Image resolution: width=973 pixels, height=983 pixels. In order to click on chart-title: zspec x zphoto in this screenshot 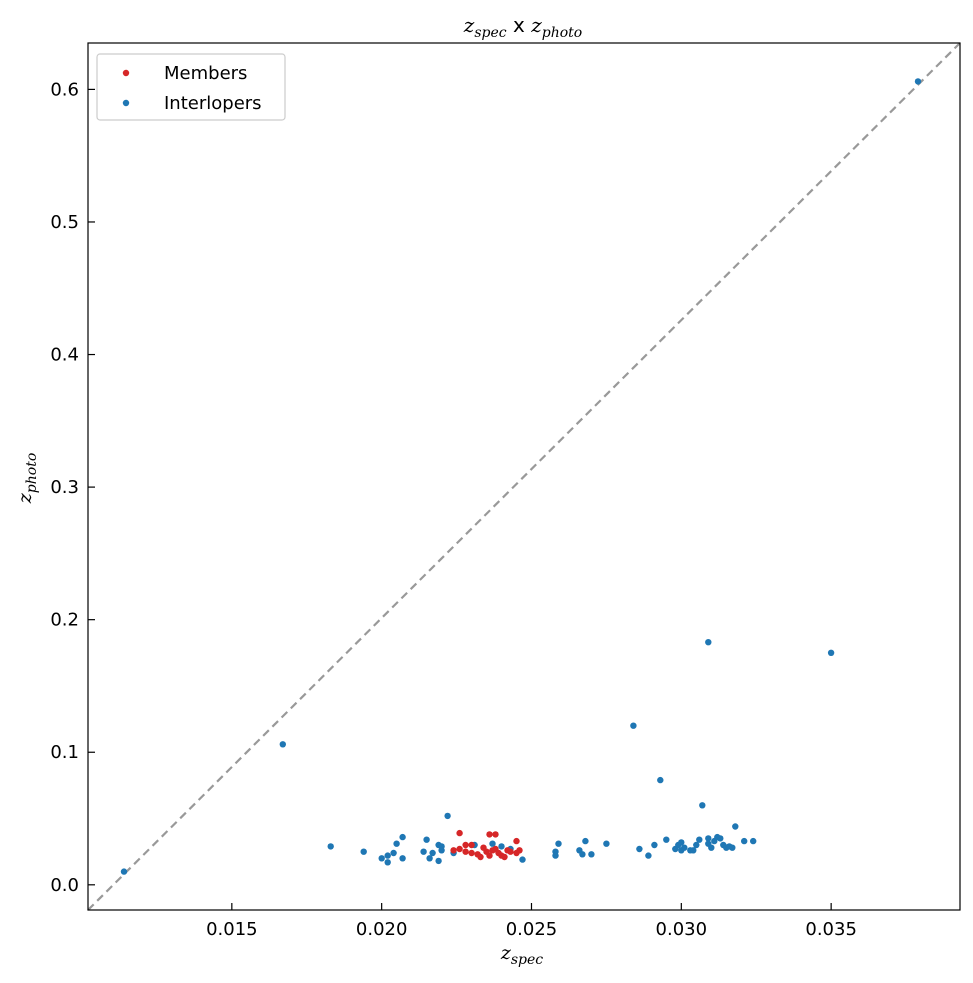, I will do `click(522, 27)`.